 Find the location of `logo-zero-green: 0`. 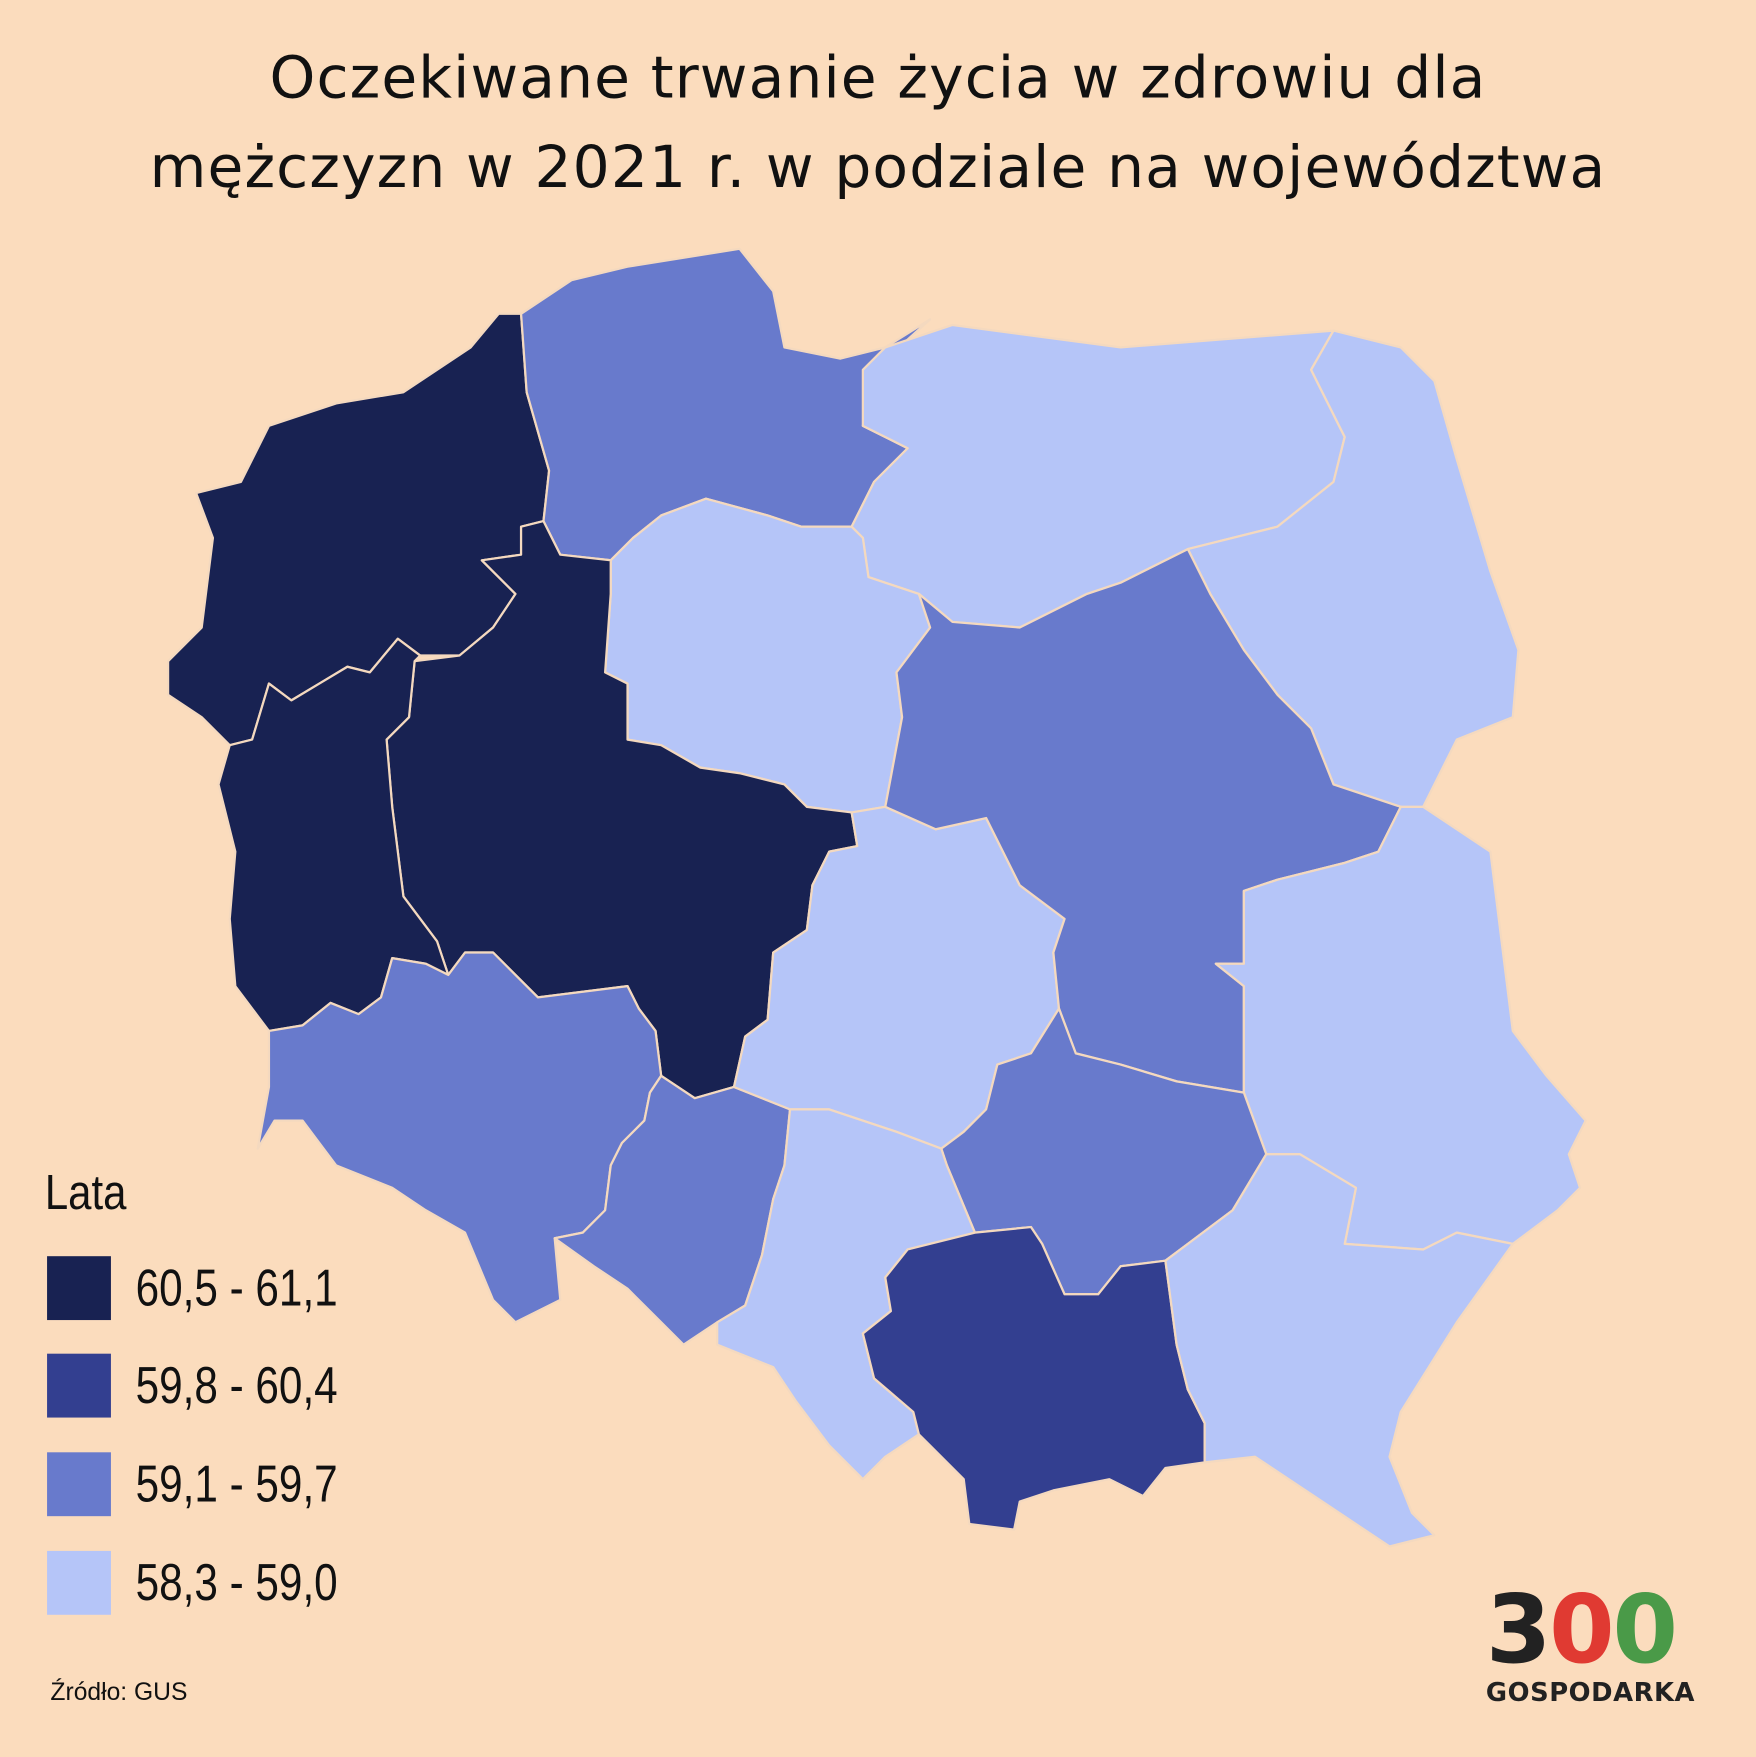

logo-zero-green: 0 is located at coordinates (1645, 1629).